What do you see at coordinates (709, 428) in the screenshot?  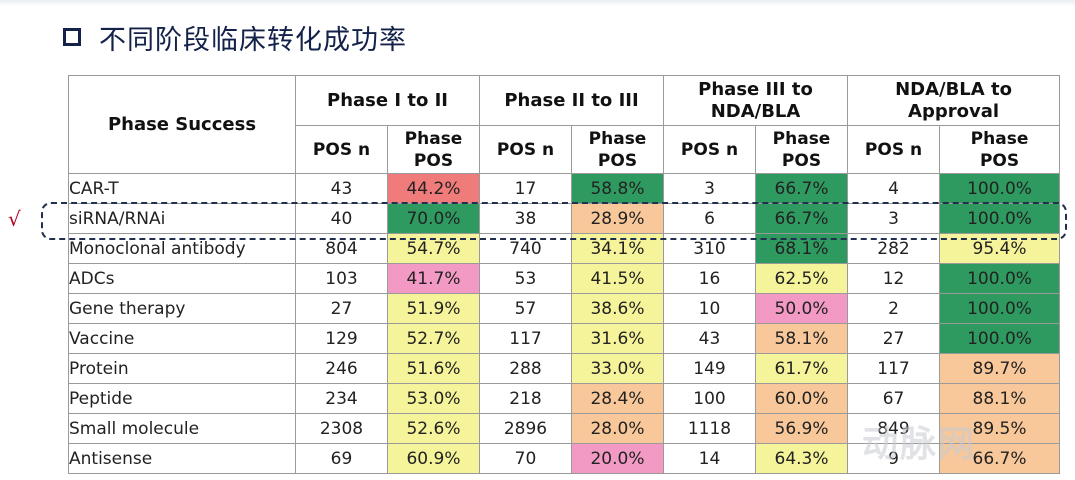 I see `pos-n-cell: 1118` at bounding box center [709, 428].